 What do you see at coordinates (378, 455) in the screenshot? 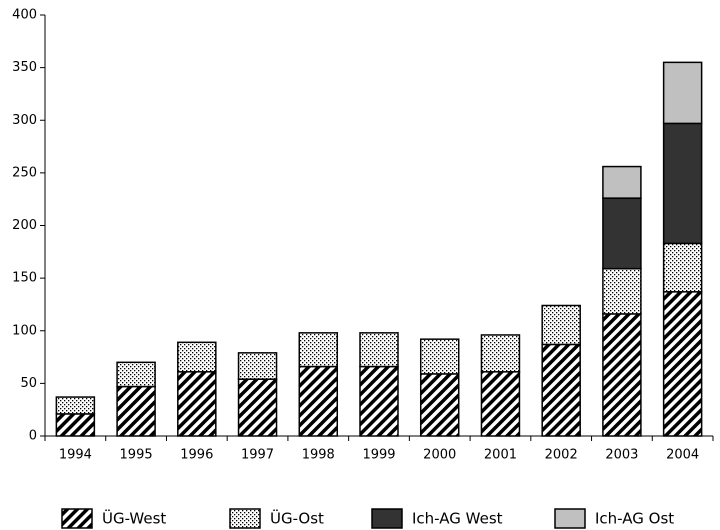
I see `x-tick-label: 1999` at bounding box center [378, 455].